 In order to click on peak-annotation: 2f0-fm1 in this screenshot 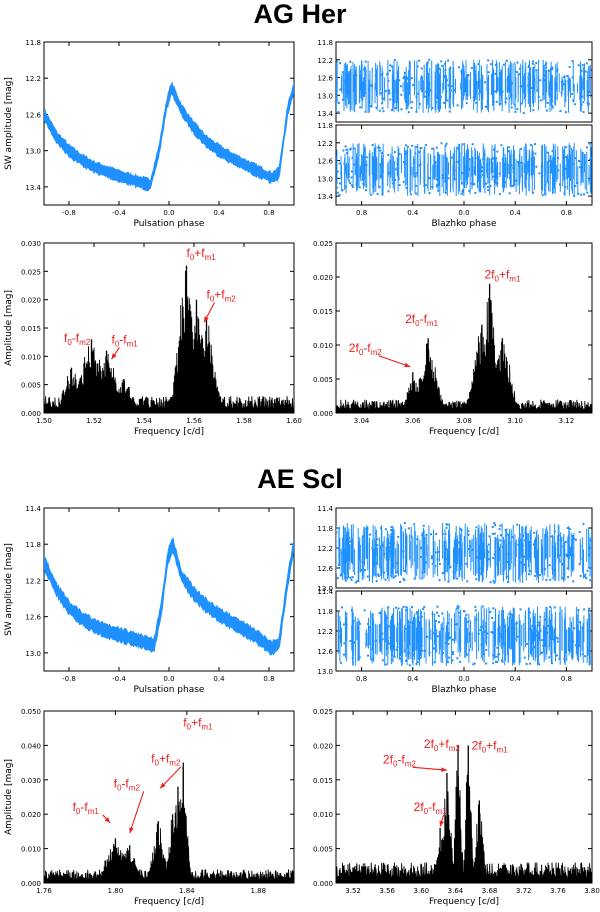, I will do `click(430, 808)`.